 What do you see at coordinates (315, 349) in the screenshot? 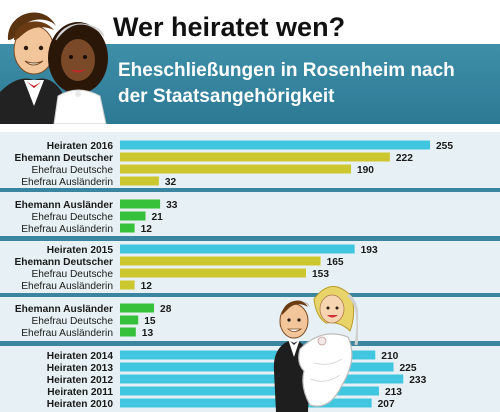
I see `wedding-couple-illustration` at bounding box center [315, 349].